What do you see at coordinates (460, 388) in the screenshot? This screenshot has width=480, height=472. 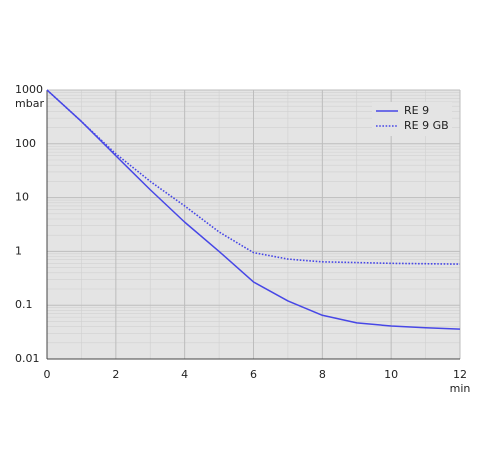 I see `x-axis-label: min` at bounding box center [460, 388].